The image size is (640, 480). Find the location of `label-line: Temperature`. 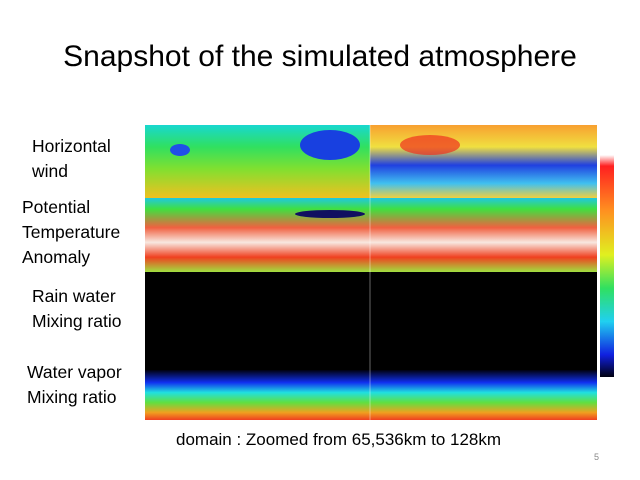

label-line: Temperature is located at coordinates (71, 232).